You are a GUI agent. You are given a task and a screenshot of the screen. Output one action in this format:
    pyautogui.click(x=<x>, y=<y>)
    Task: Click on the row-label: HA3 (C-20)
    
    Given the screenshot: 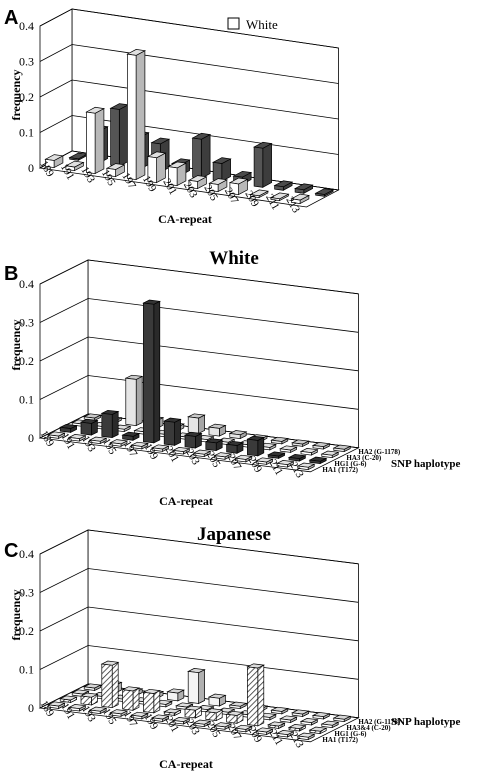 What is the action you would take?
    pyautogui.click(x=363, y=458)
    